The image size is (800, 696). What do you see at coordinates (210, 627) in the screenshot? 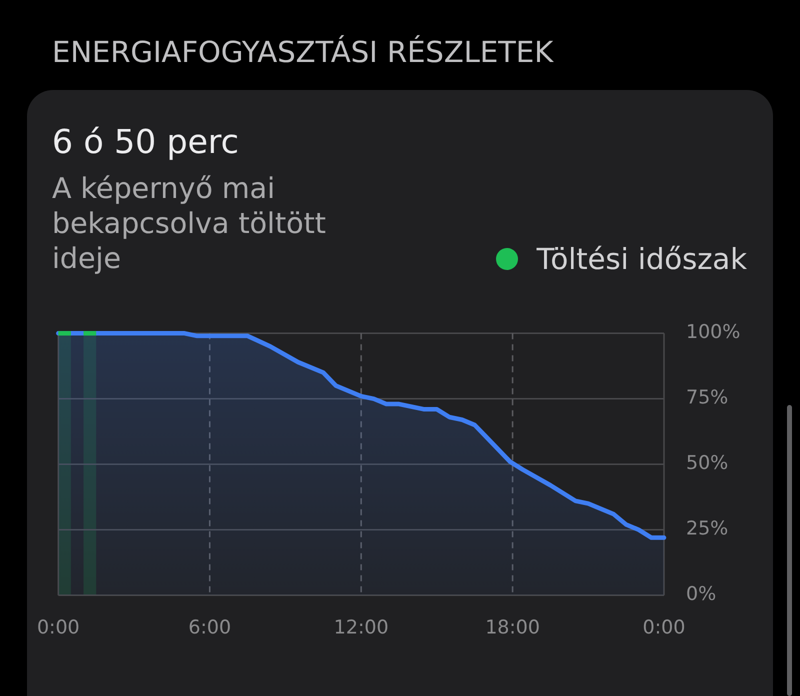
I see `x-tick-label: 6:00` at bounding box center [210, 627].